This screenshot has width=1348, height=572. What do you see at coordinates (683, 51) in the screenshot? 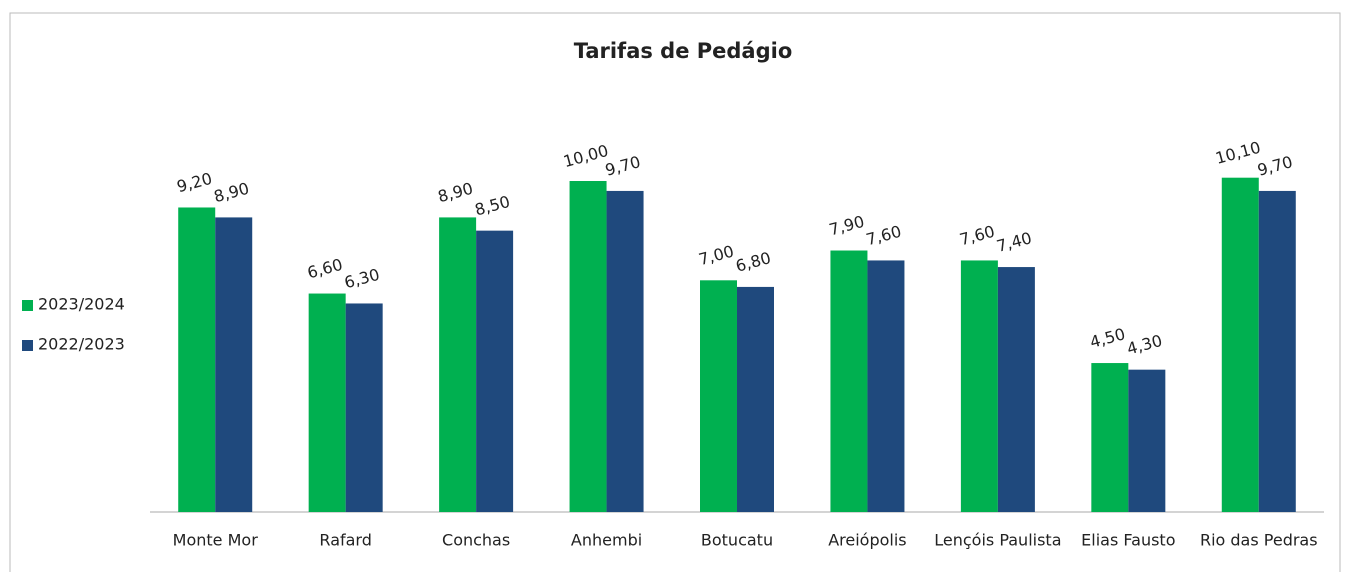
I see `chart-title: Tarifas de Pedágio` at bounding box center [683, 51].